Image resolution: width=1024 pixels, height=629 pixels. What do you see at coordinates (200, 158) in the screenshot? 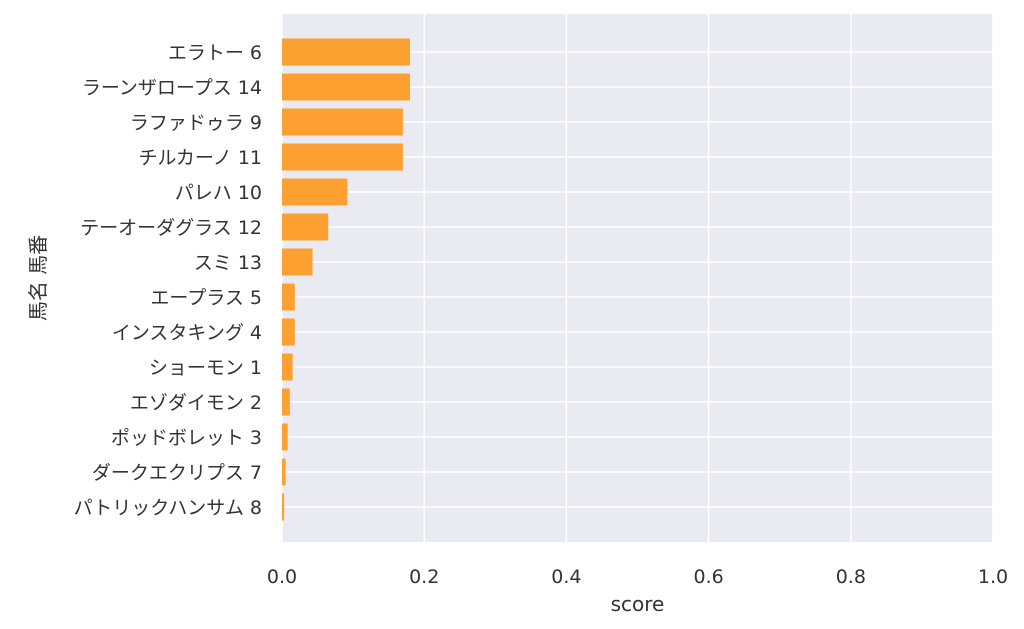
I see `y-tick-label: チルカーノ 11` at bounding box center [200, 158].